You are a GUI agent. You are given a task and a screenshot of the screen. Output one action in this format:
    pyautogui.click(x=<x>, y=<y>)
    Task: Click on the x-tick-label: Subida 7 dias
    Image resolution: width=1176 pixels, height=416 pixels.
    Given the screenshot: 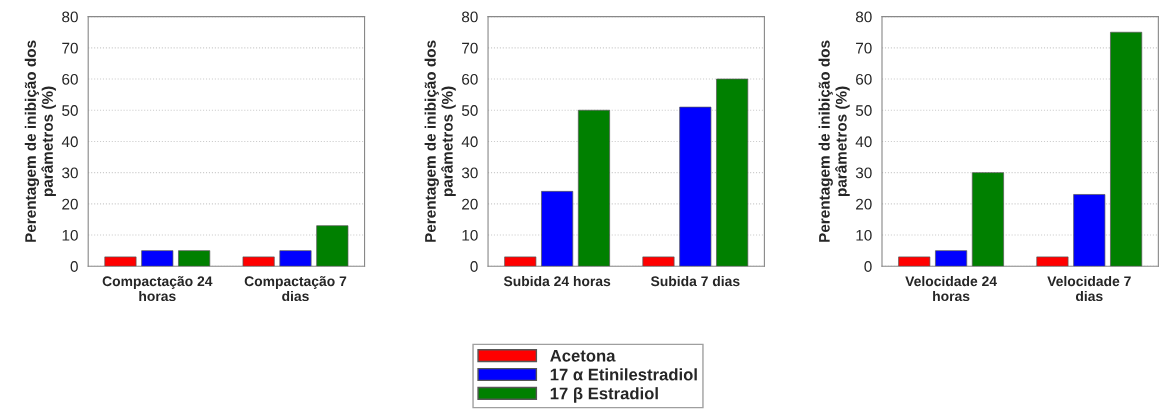 What is the action you would take?
    pyautogui.click(x=695, y=281)
    